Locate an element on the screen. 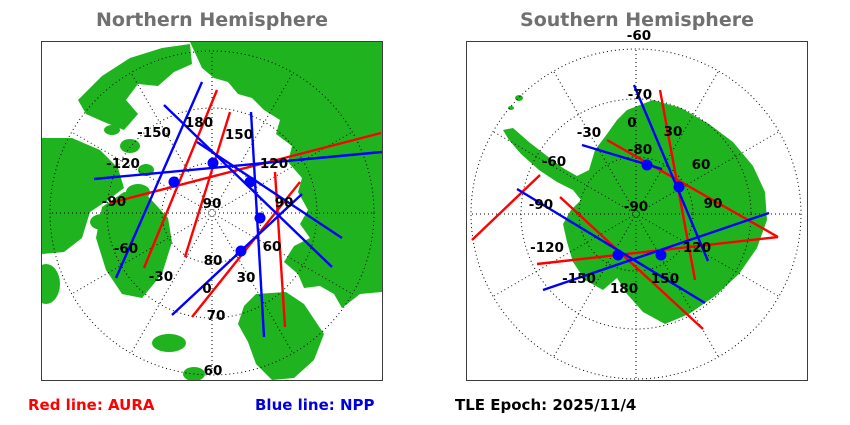  northern-hemisphere-title: Northern Hemisphere is located at coordinates (211, 20).